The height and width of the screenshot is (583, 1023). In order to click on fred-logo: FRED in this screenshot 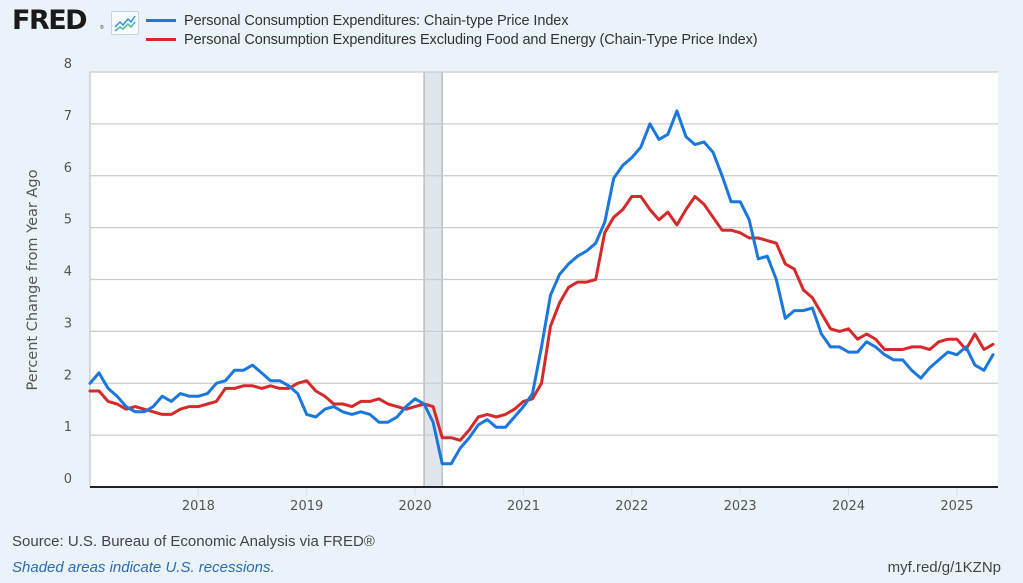, I will do `click(50, 20)`.